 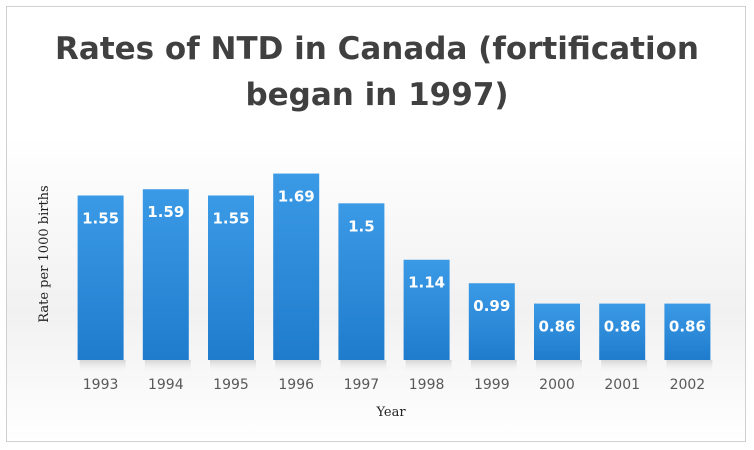 I want to click on x-tick-label-1994: 1994, so click(x=166, y=385).